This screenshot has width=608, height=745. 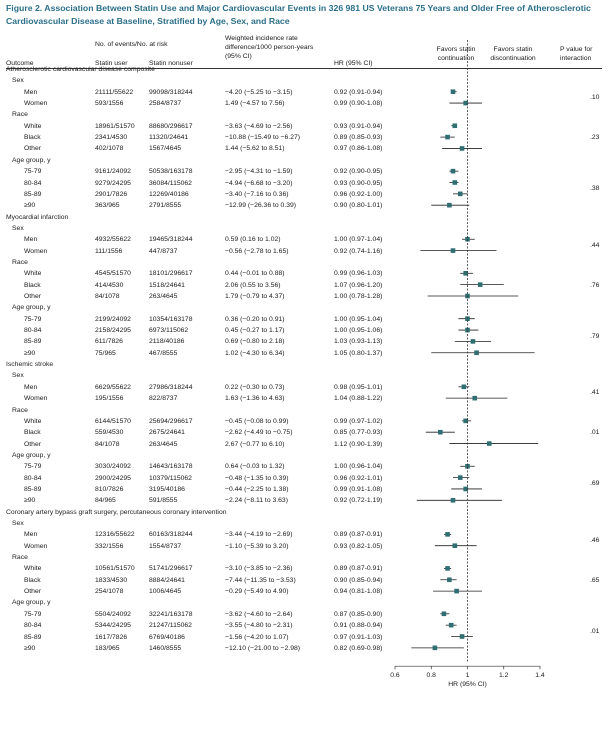 What do you see at coordinates (115, 126) in the screenshot?
I see `statin-user-events: 18961/51570` at bounding box center [115, 126].